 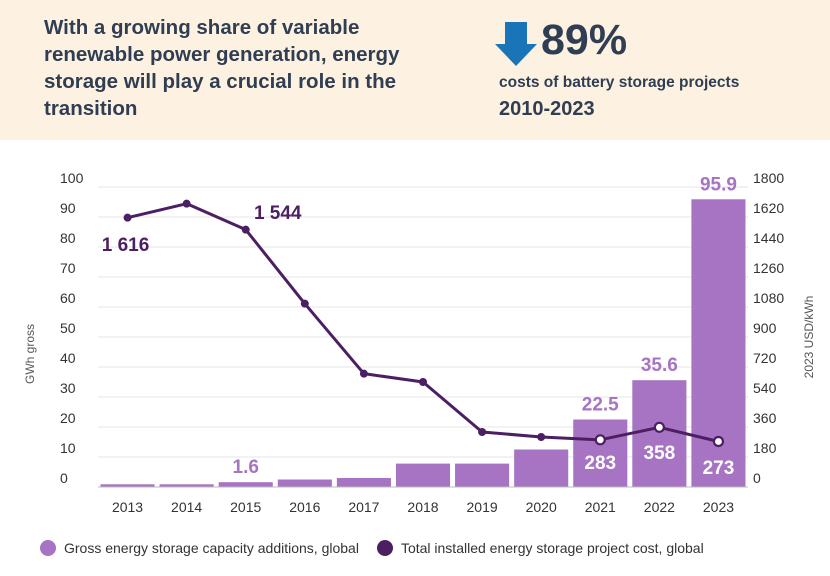 I want to click on line-label-2023: 273, so click(x=719, y=468).